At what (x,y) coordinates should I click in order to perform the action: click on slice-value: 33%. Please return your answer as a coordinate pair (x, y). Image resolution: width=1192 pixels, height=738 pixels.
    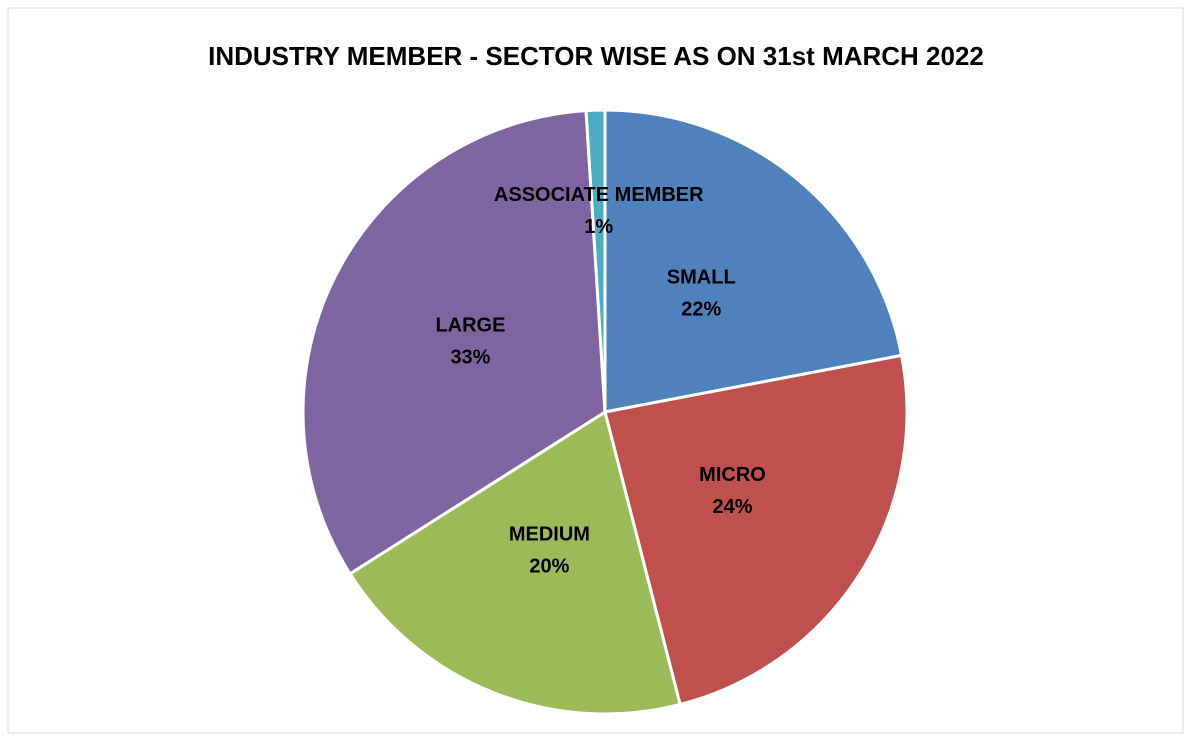
    Looking at the image, I should click on (470, 357).